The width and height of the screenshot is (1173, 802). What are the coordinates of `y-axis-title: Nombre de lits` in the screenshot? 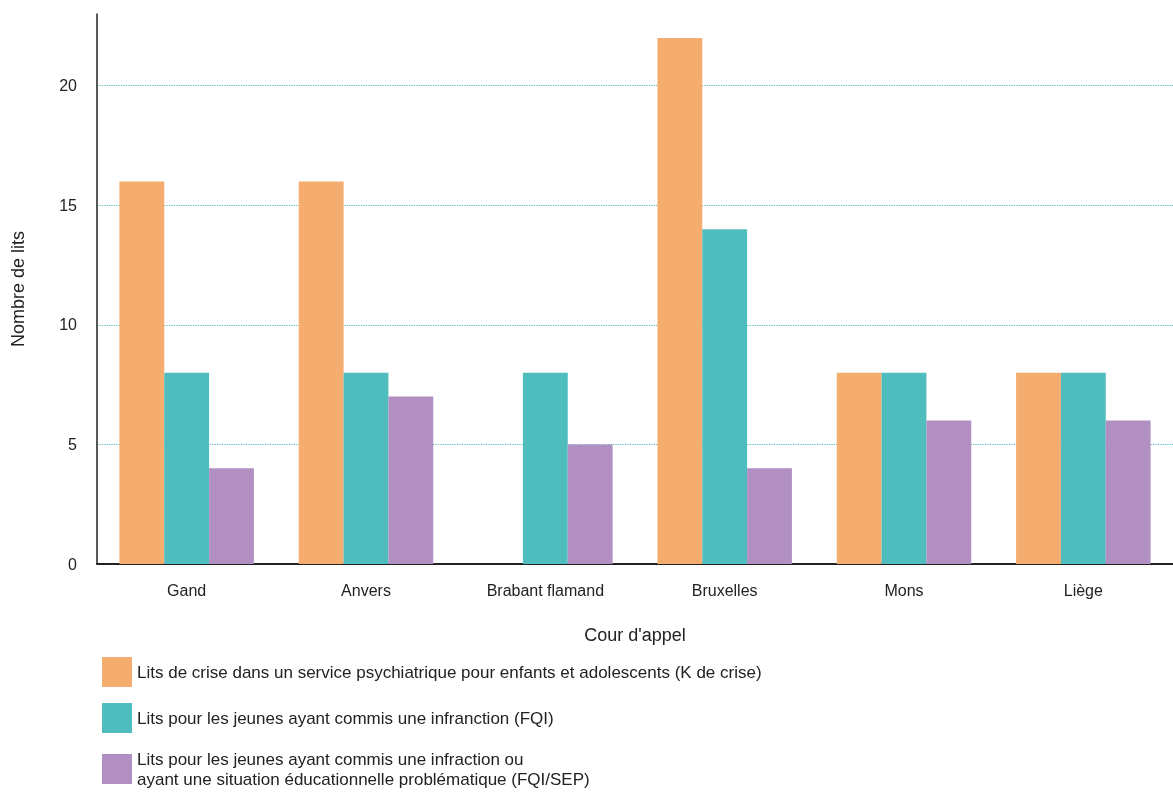 It's located at (18, 289).